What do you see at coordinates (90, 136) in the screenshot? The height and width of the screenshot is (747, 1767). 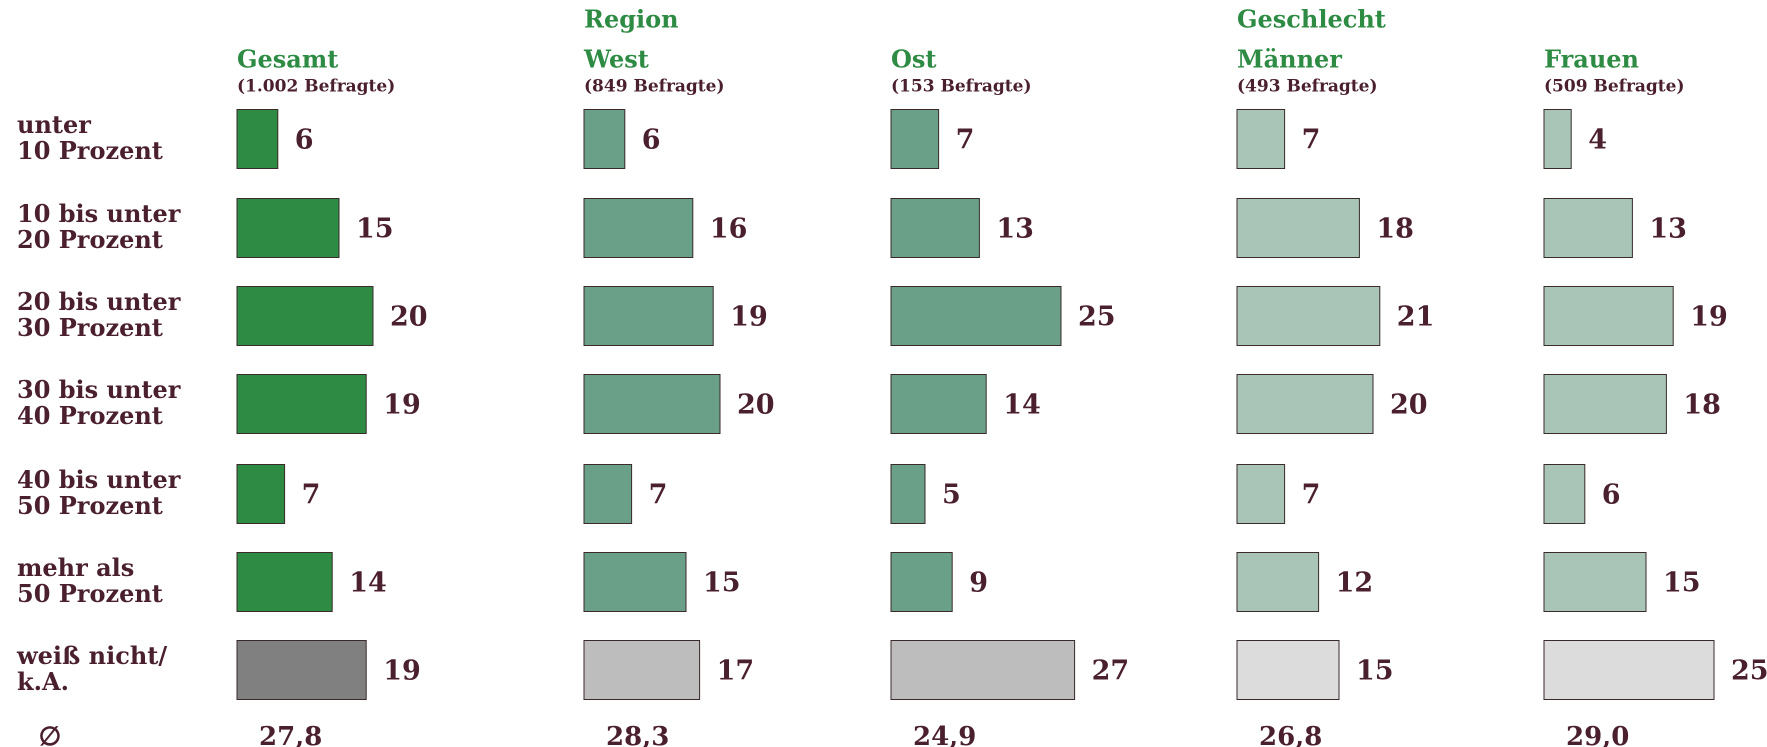 I see `row-label: unter 10 Prozent` at bounding box center [90, 136].